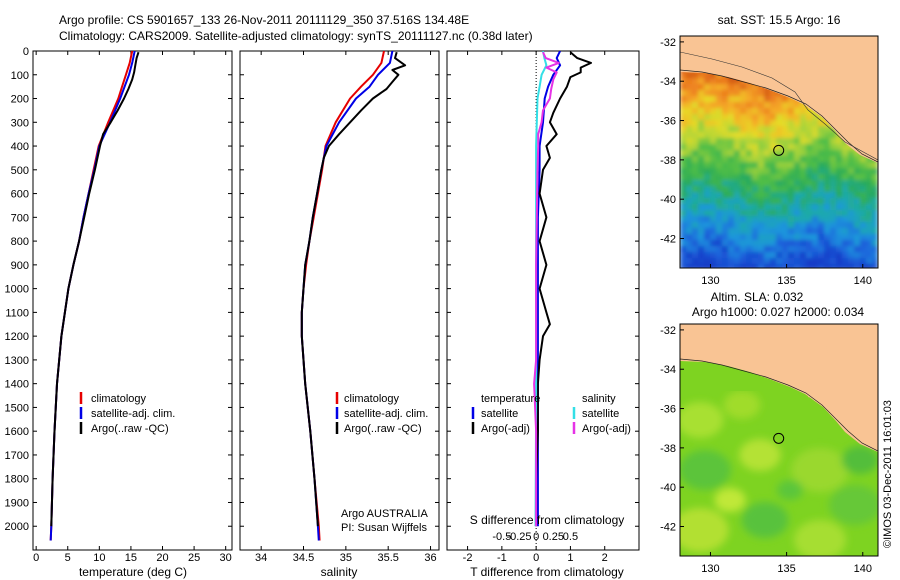  I want to click on sla-map-axes: 130 135 140 -32 -34 -36 -38 -40 -42, so click(766, 450).